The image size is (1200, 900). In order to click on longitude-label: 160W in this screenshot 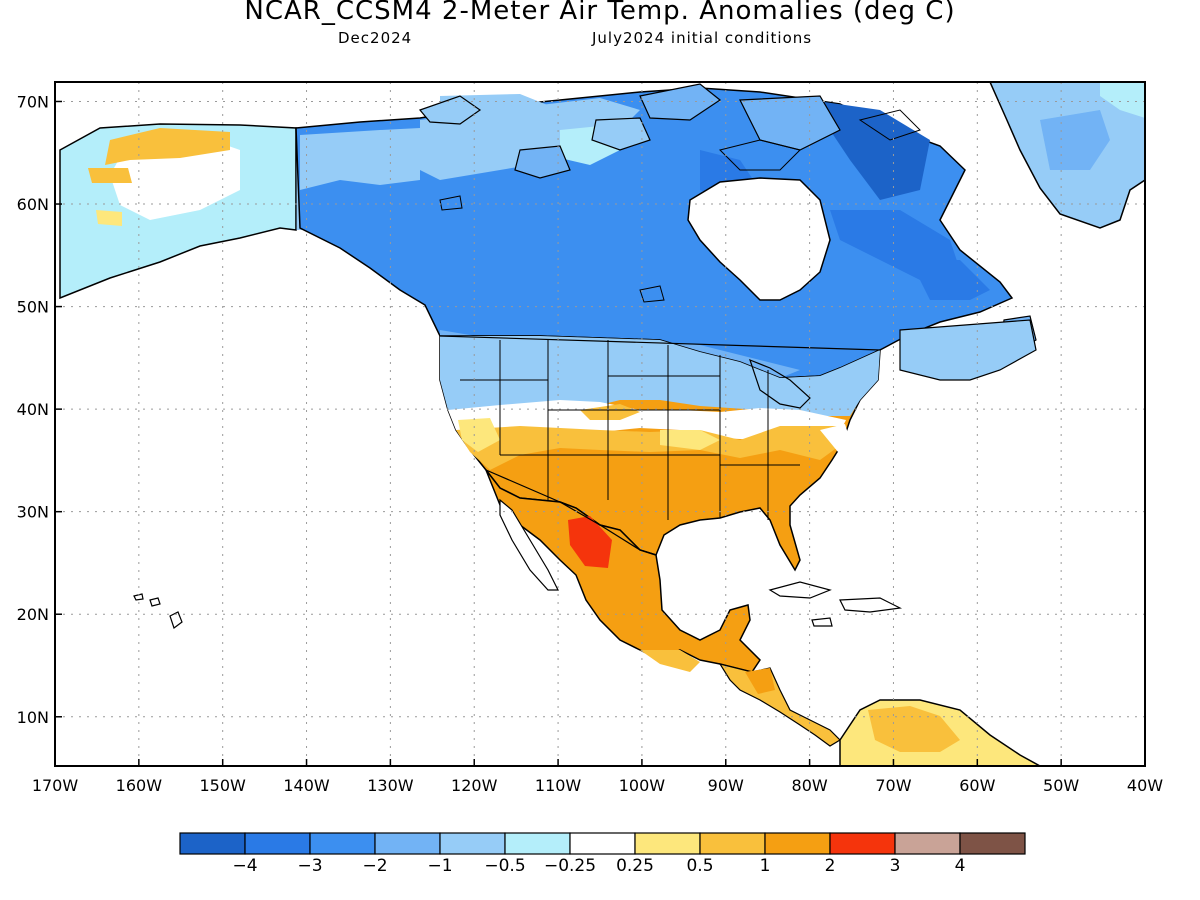, I will do `click(139, 785)`.